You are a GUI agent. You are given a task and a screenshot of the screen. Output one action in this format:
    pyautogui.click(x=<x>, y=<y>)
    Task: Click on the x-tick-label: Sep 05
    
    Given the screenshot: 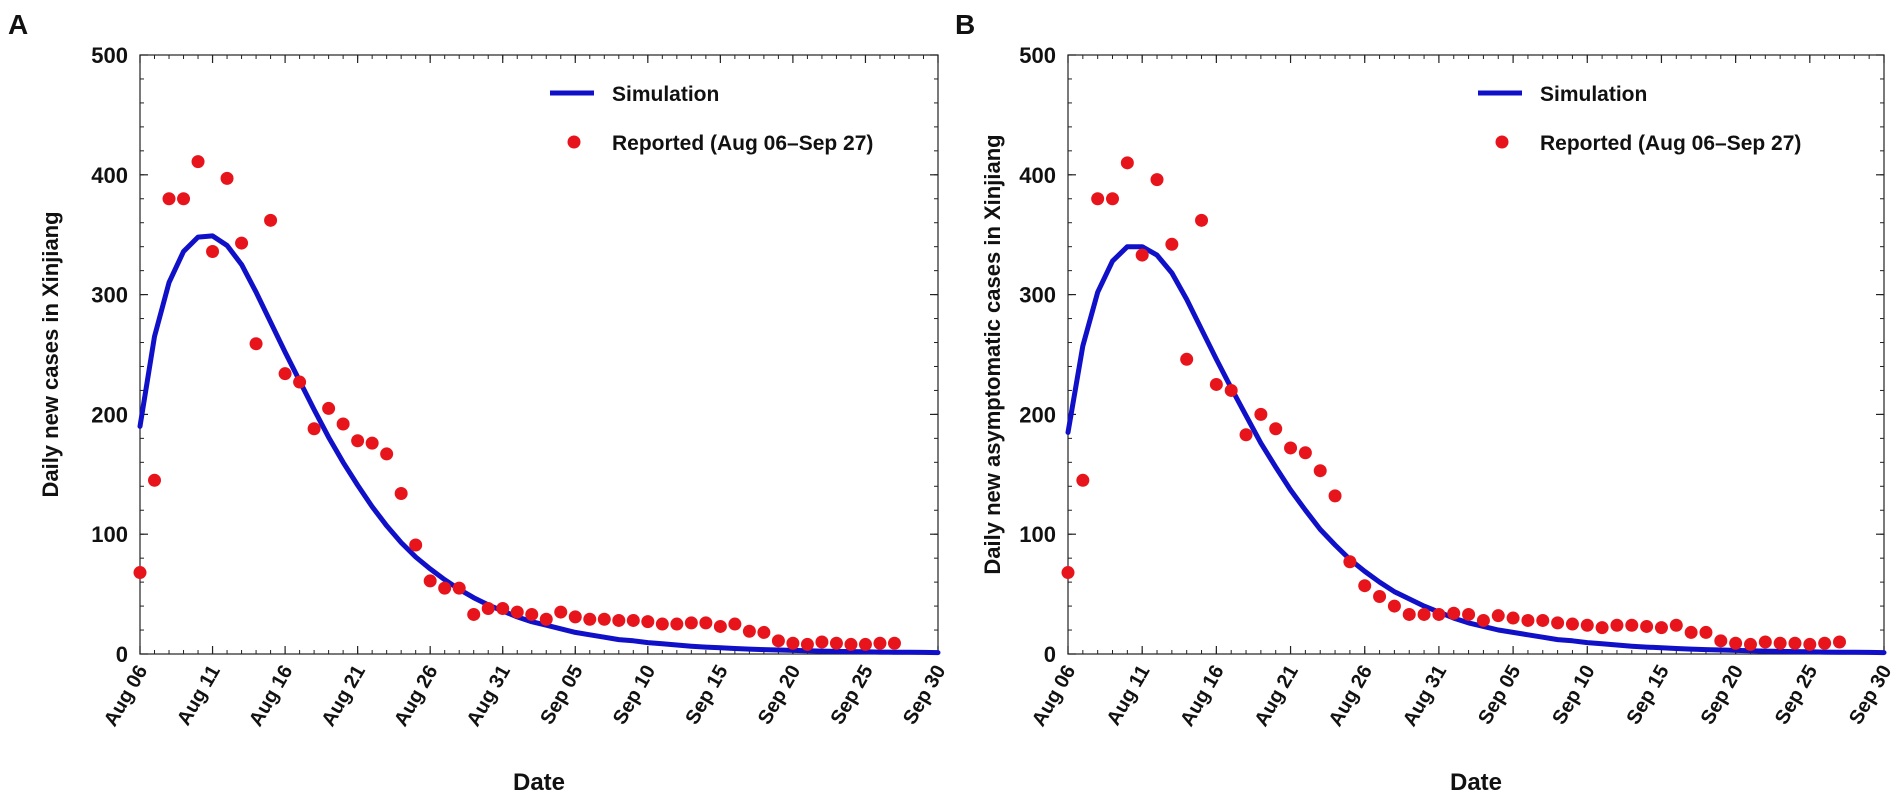 What is the action you would take?
    pyautogui.click(x=1499, y=695)
    